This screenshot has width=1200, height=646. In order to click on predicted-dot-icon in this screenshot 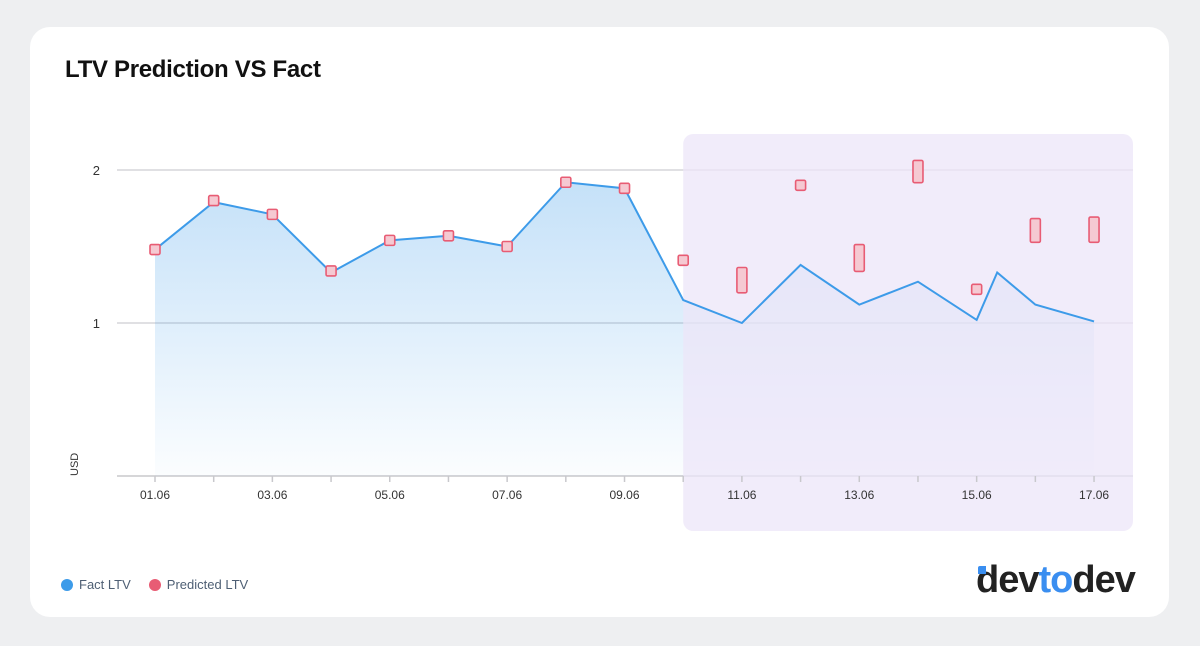, I will do `click(154, 584)`.